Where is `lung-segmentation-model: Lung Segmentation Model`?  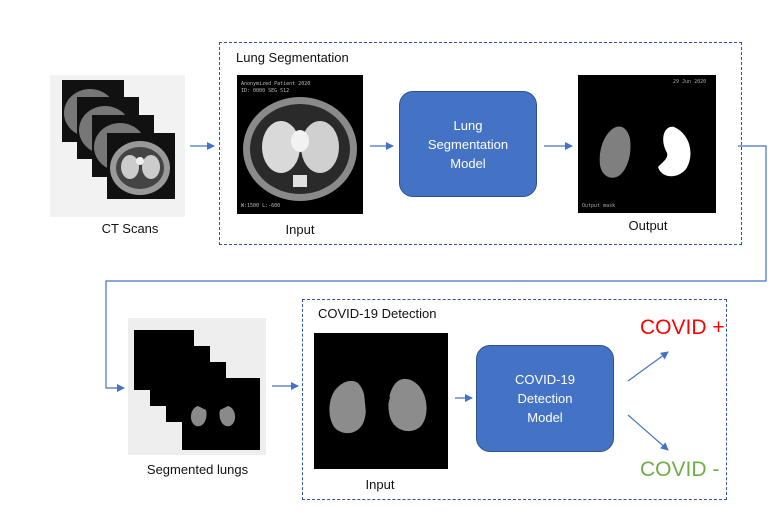 lung-segmentation-model: Lung Segmentation Model is located at coordinates (468, 144).